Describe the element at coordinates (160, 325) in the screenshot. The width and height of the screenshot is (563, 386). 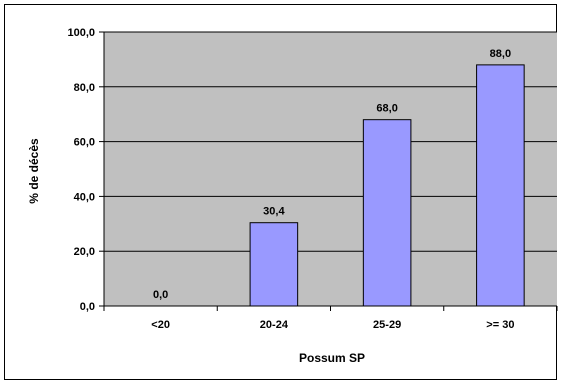
I see `x-tick-label: <20` at that location.